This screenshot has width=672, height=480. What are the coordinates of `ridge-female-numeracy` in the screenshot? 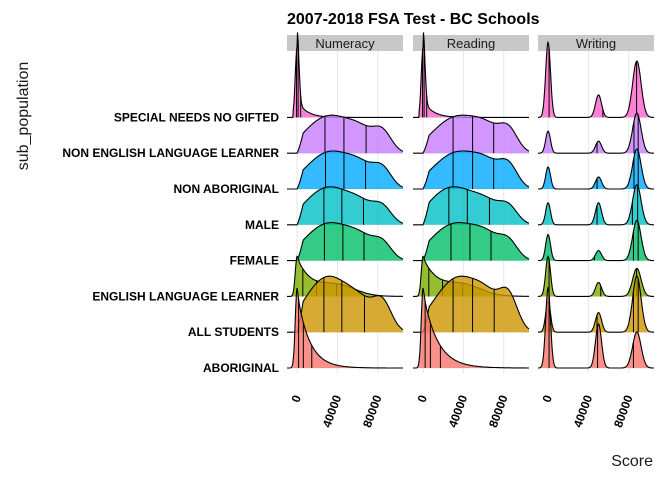 It's located at (345, 242).